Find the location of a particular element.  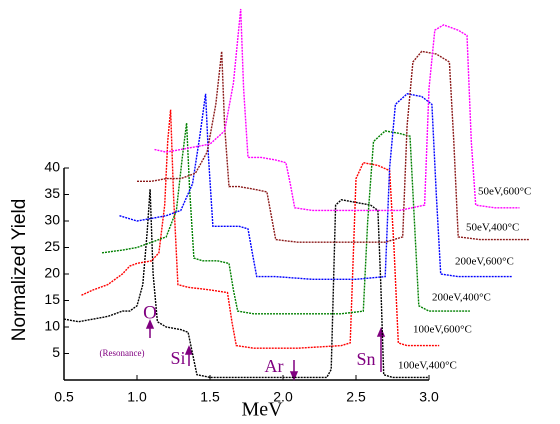

series-label: 50eV,400°C is located at coordinates (492, 228).